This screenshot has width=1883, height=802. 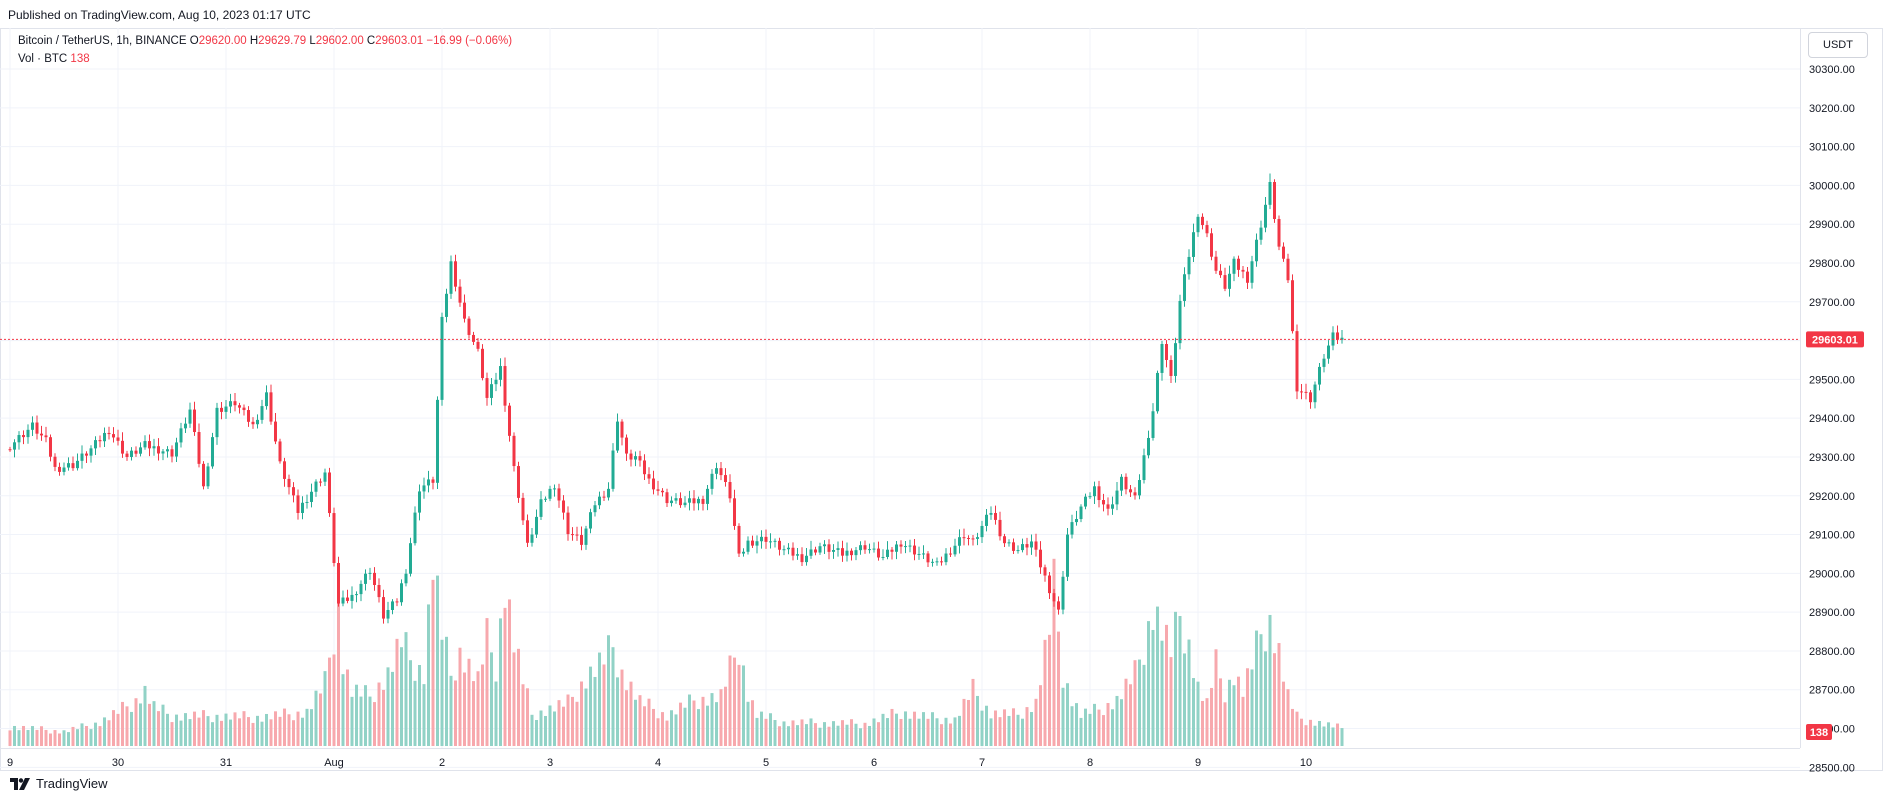 What do you see at coordinates (102, 41) in the screenshot?
I see `symbol-name: Bitcoin / TetherUS, 1h, BINANCE` at bounding box center [102, 41].